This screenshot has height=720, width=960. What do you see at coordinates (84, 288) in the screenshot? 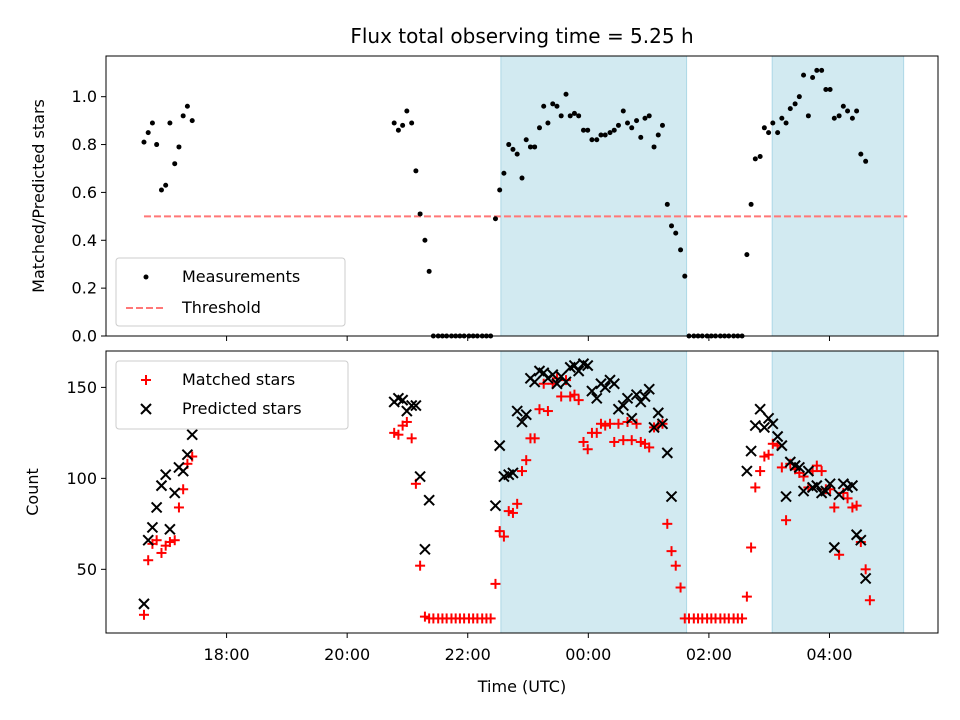
I see `y-tick-label: 0.2` at bounding box center [84, 288].